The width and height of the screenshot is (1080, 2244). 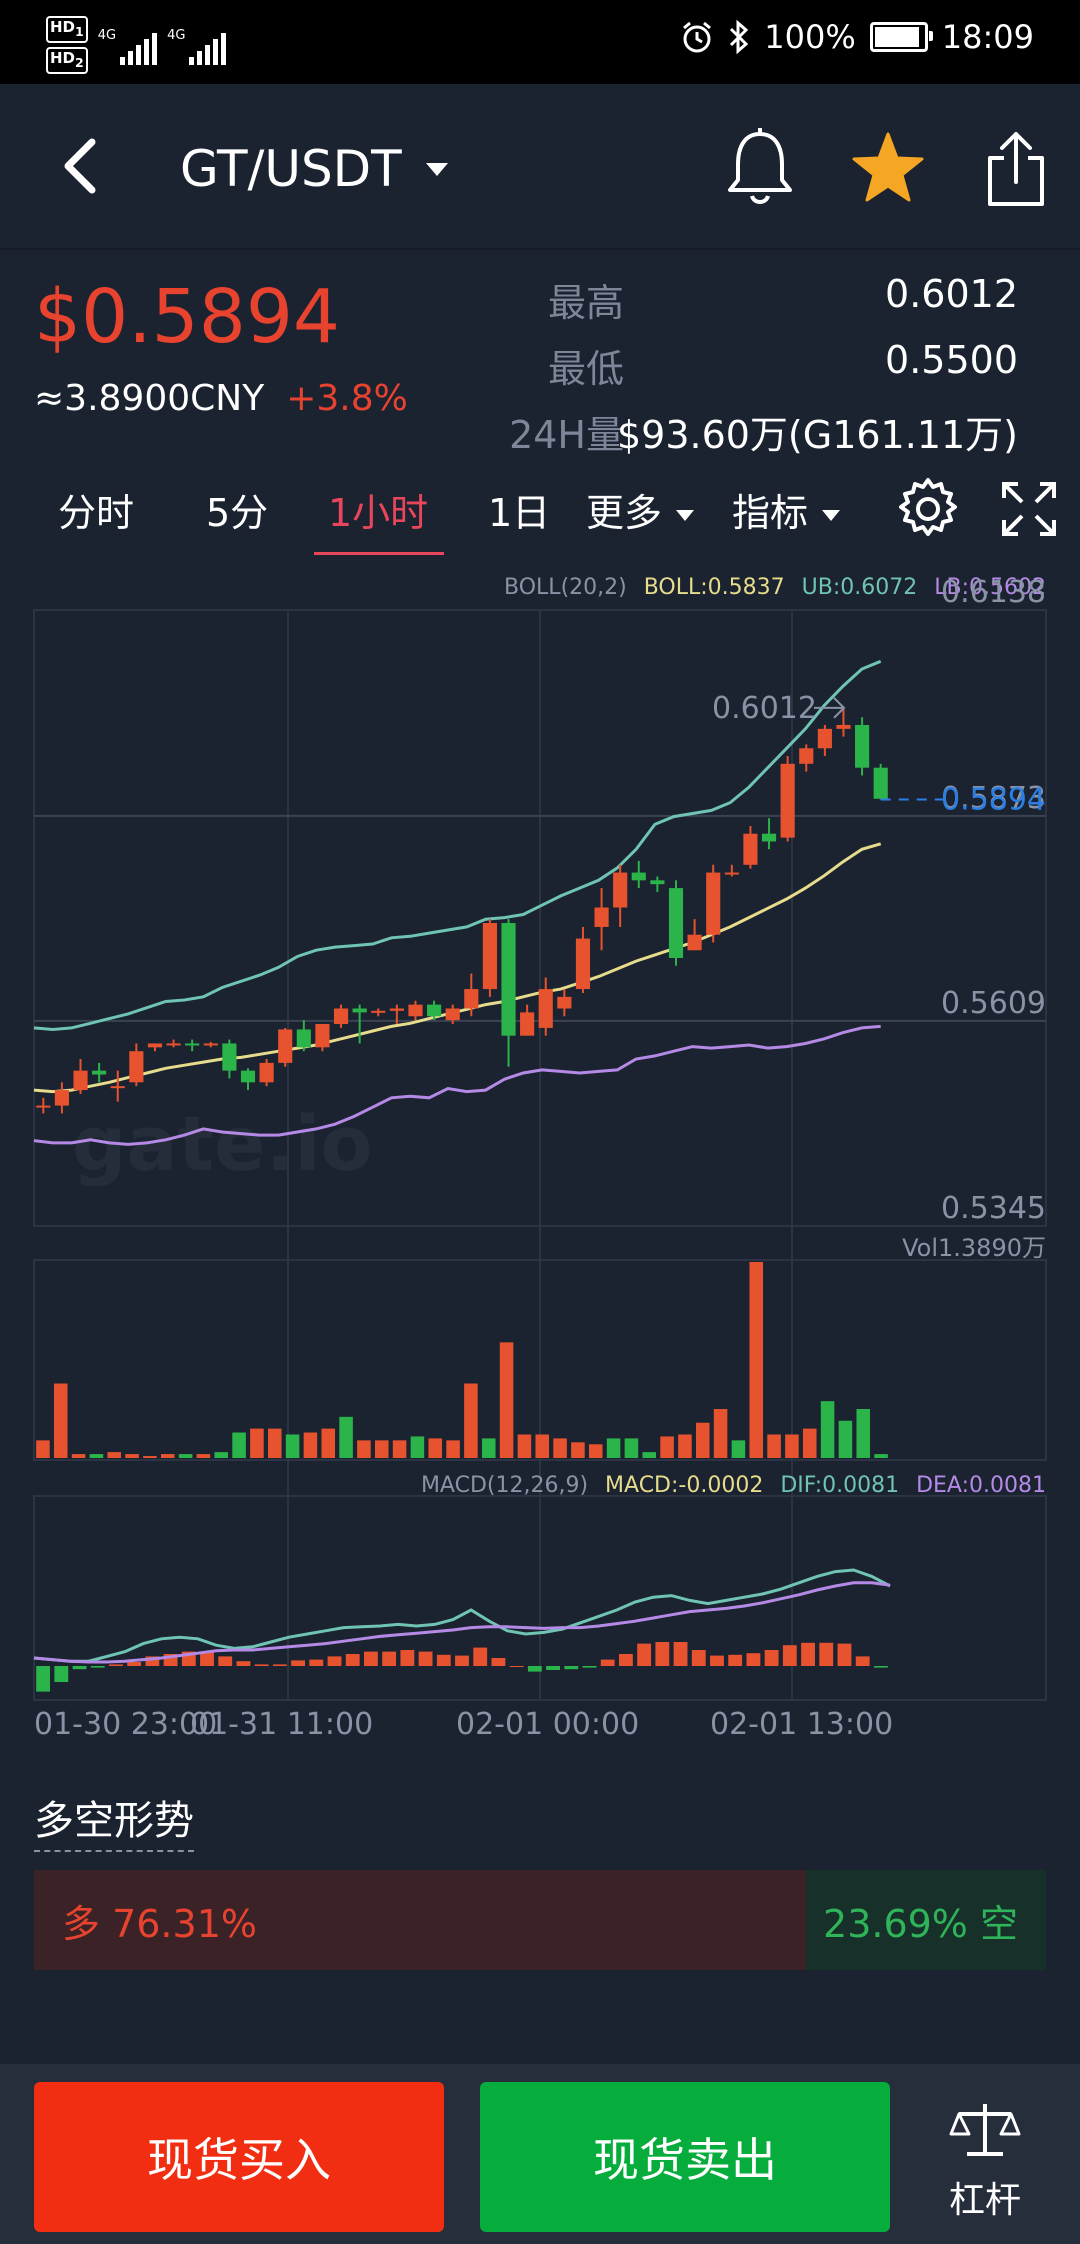 What do you see at coordinates (888, 169) in the screenshot?
I see `star-icon` at bounding box center [888, 169].